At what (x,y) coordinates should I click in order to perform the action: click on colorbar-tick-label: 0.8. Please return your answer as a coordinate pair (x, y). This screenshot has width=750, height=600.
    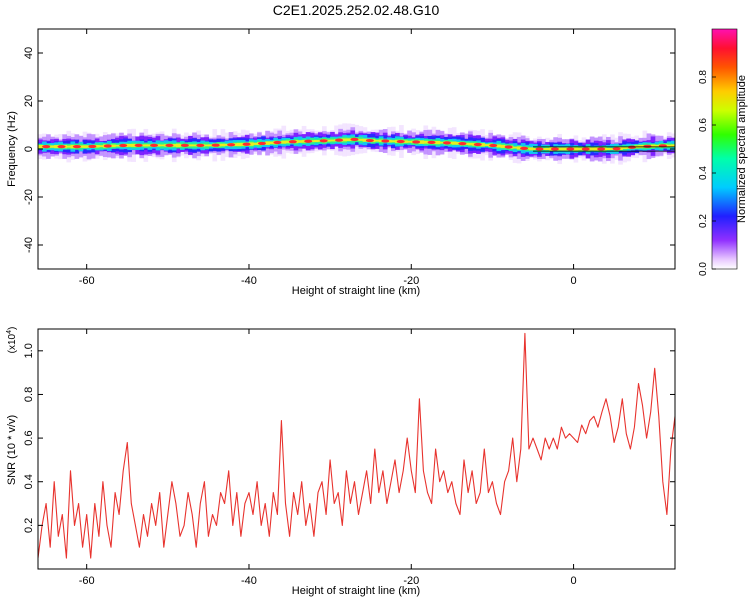
    Looking at the image, I should click on (703, 77).